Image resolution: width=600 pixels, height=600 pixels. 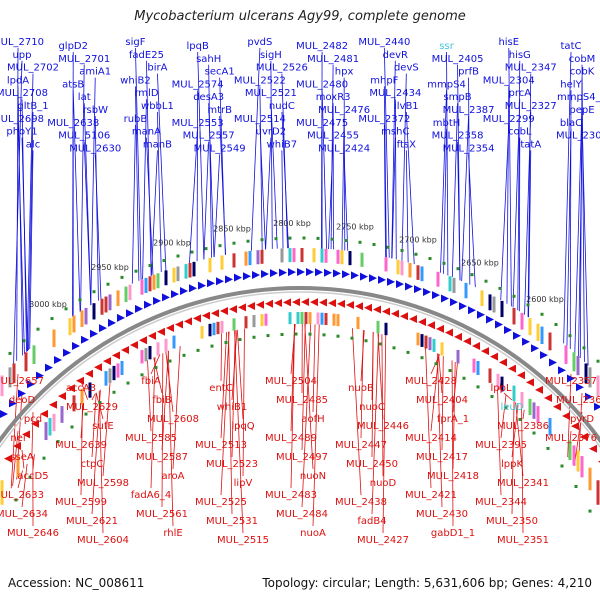 I want to click on gene-label: MUL_2428, so click(x=431, y=381).